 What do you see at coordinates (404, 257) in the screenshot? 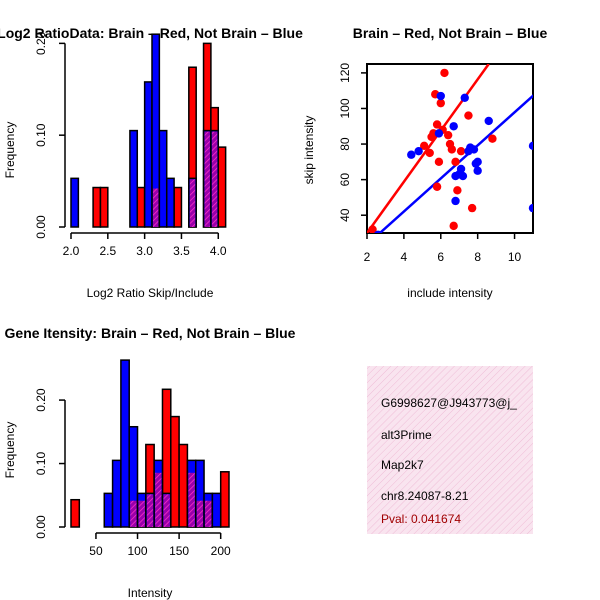
I see `x-tick-label: 4` at bounding box center [404, 257].